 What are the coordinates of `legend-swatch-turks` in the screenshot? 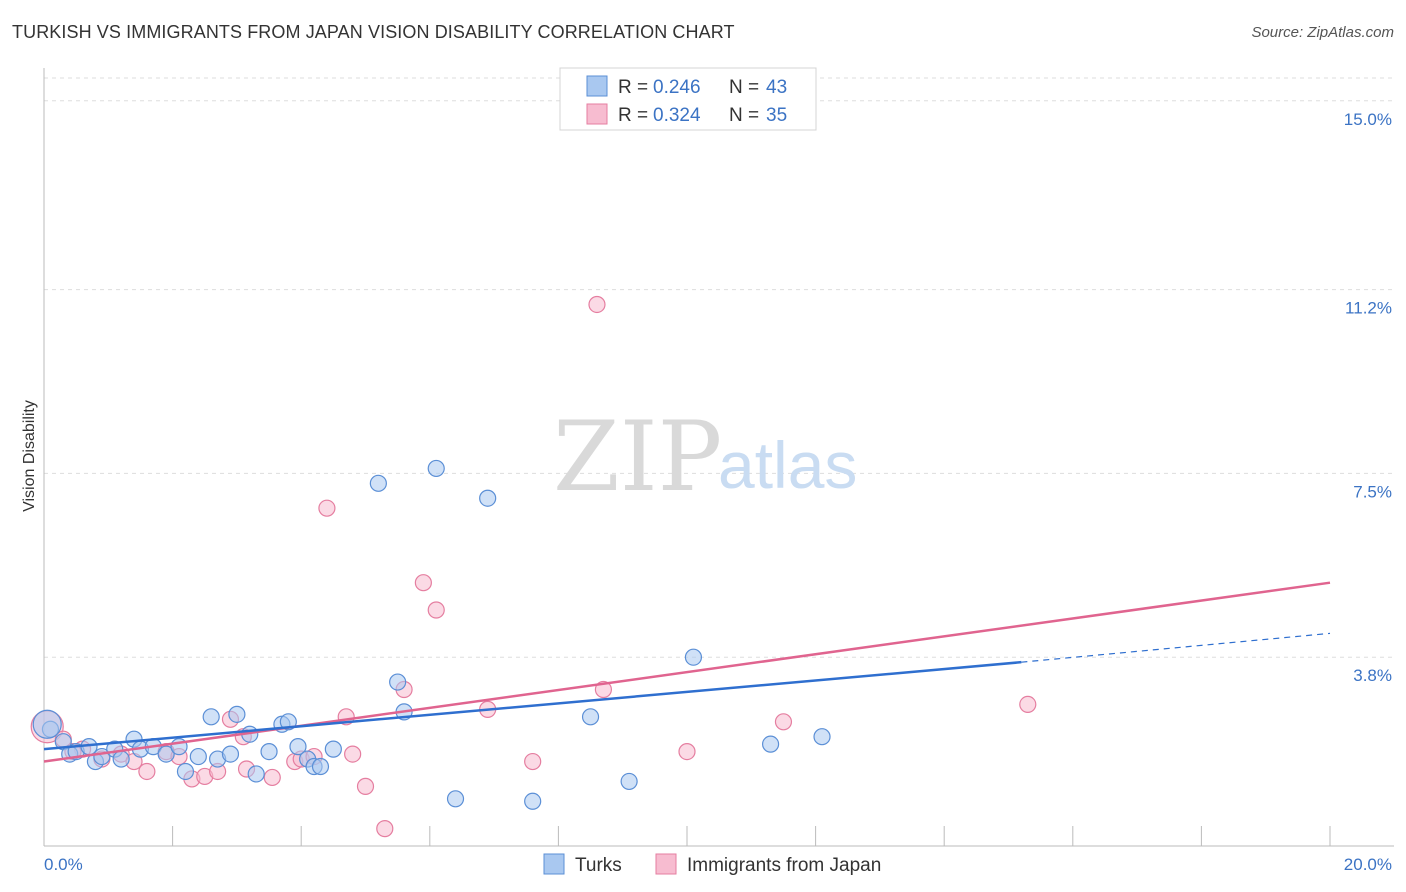 It's located at (597, 86).